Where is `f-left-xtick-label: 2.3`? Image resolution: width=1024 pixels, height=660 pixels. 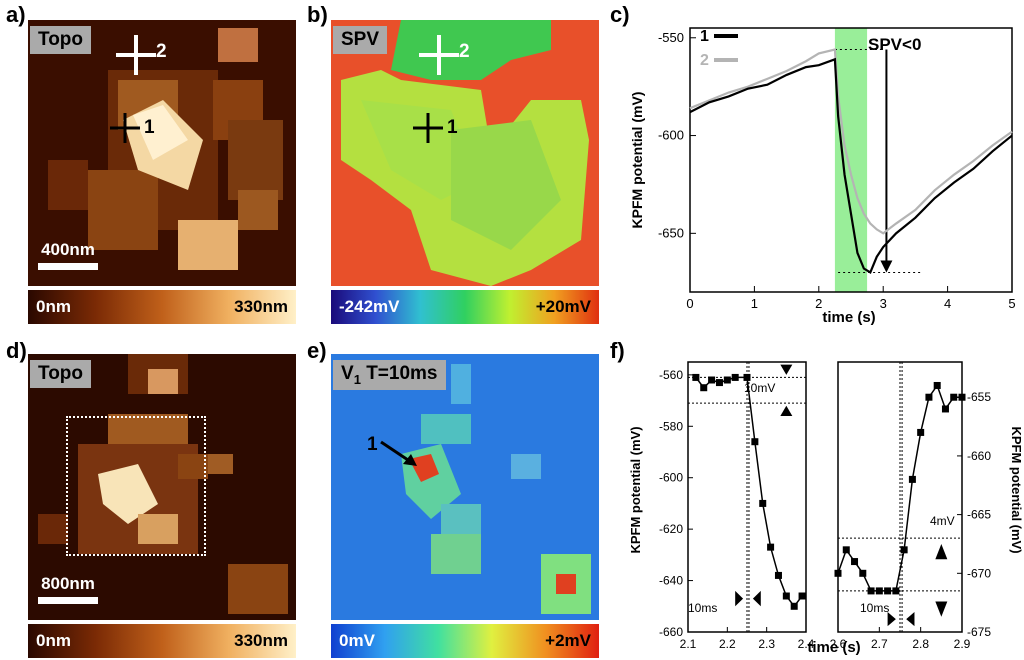 f-left-xtick-label: 2.3 is located at coordinates (766, 644).